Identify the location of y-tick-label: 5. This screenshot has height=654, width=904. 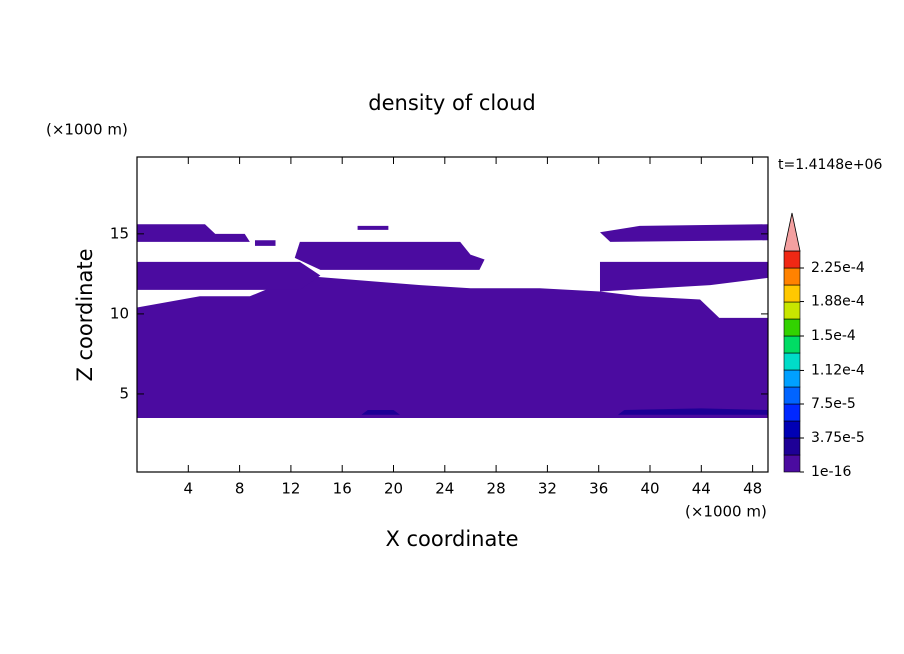
(124, 393).